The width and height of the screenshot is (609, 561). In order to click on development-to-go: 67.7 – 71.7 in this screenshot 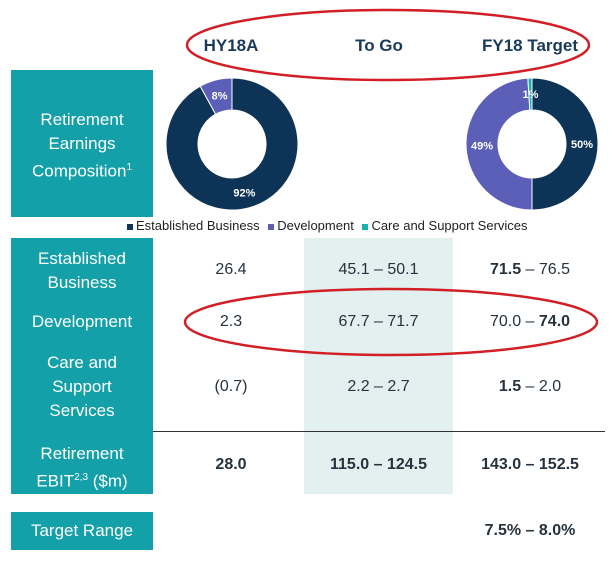, I will do `click(378, 321)`.